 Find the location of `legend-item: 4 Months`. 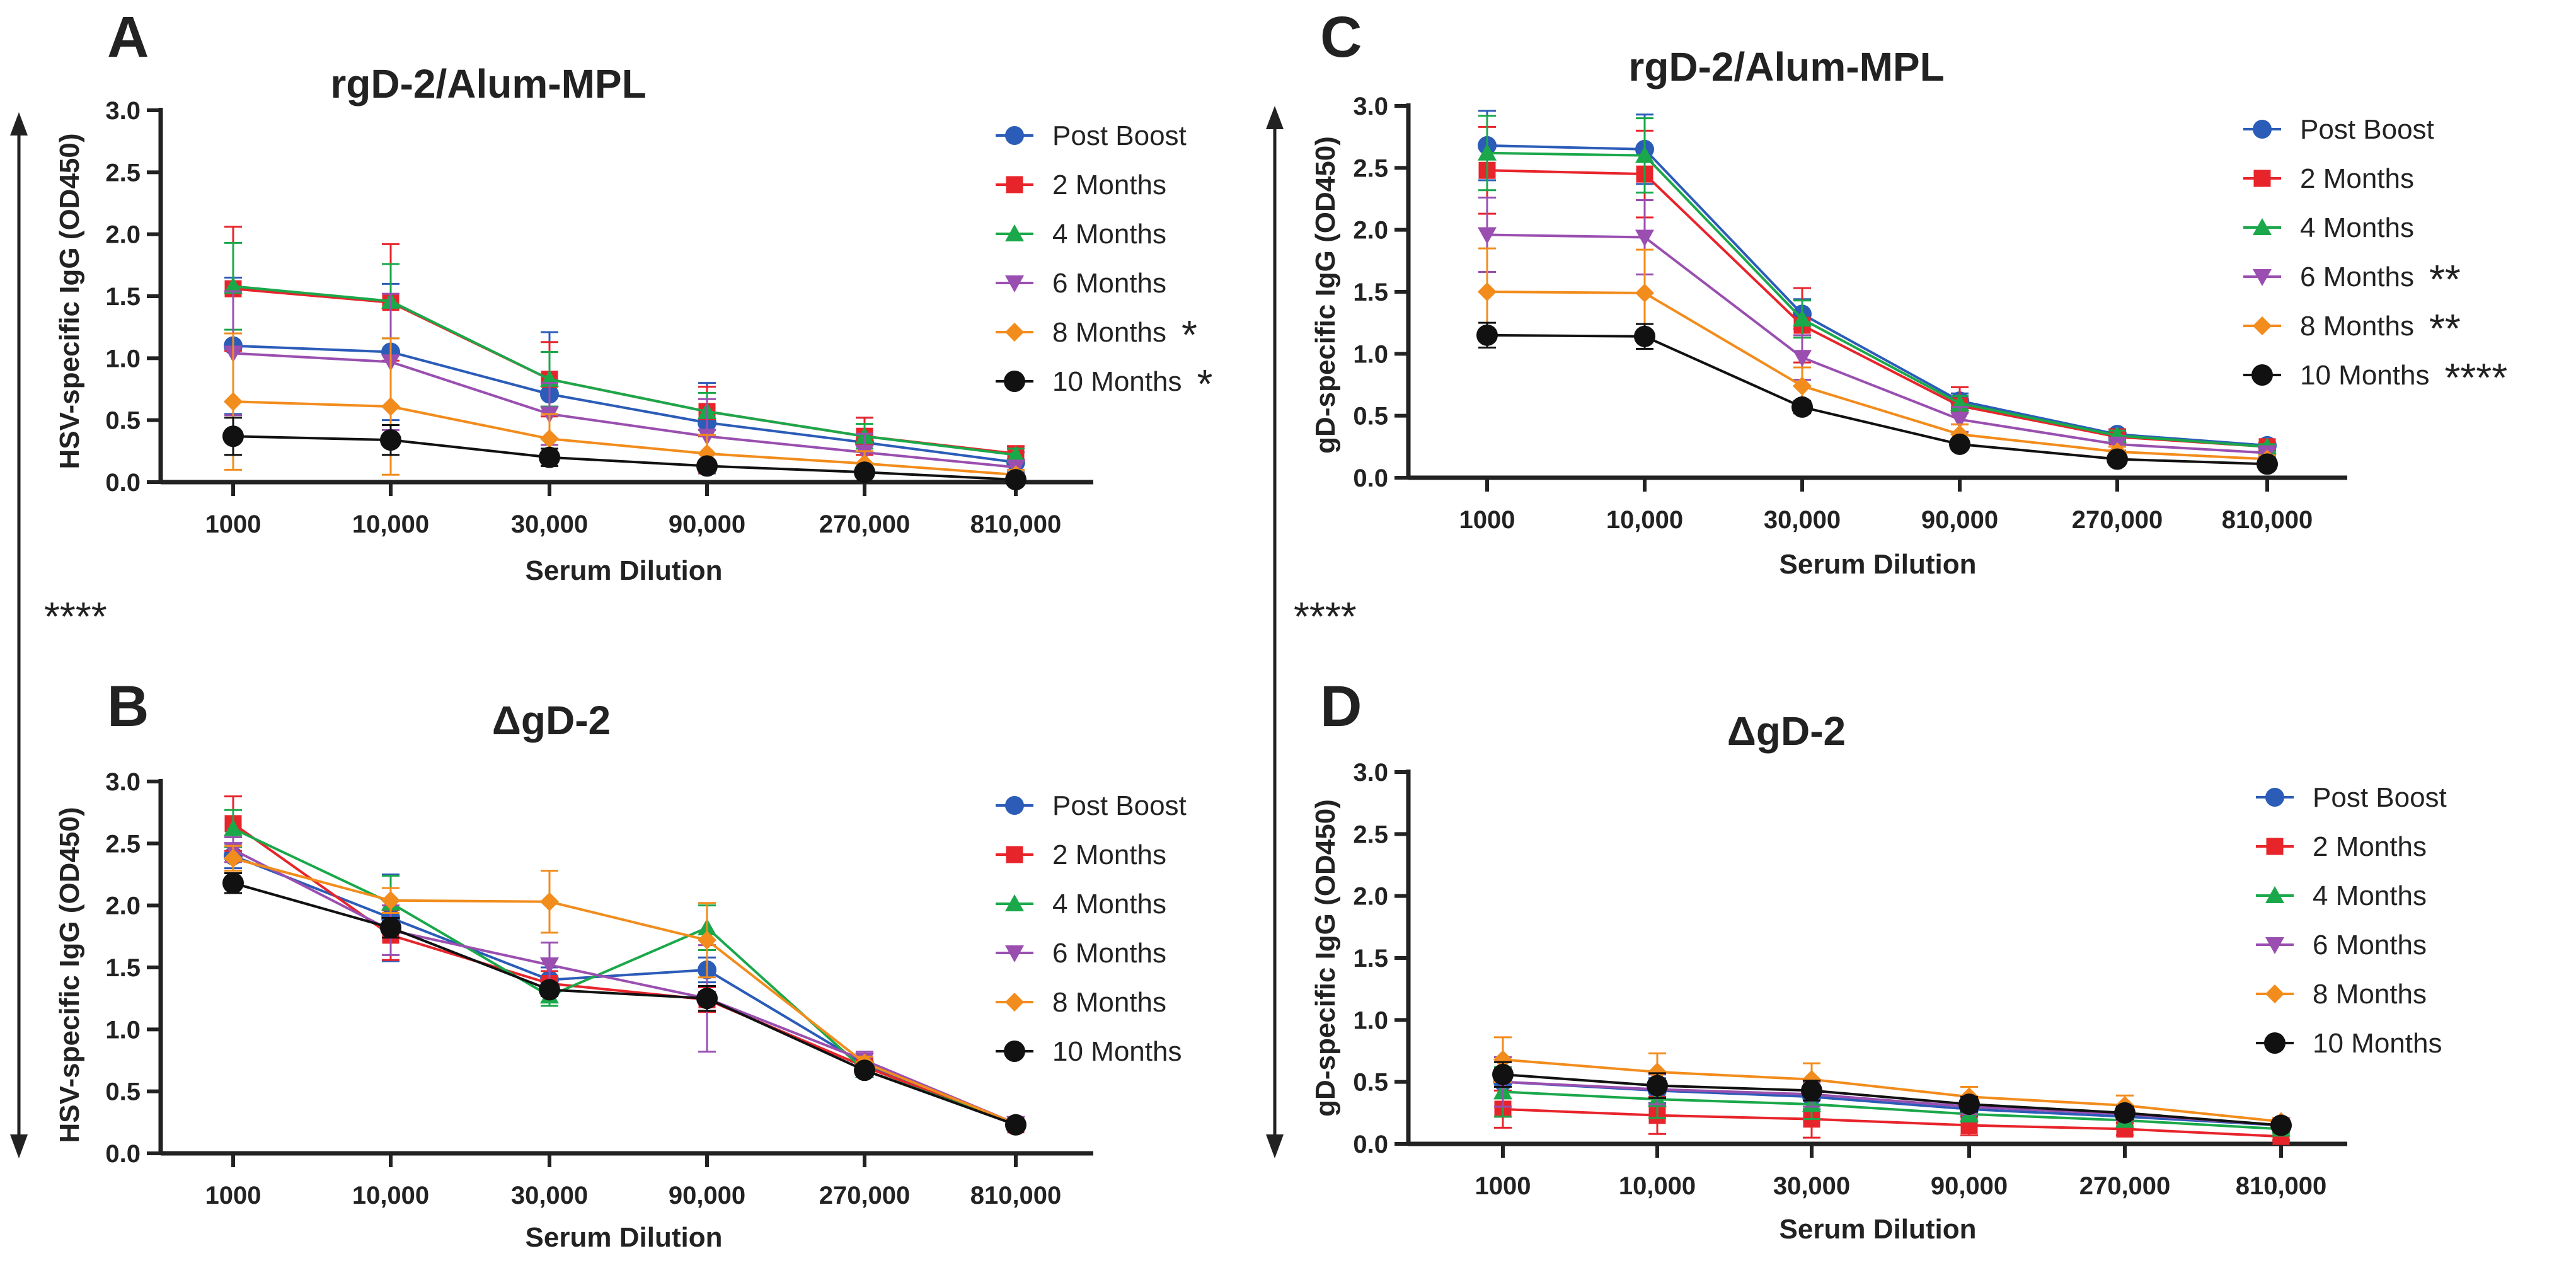

legend-item: 4 Months is located at coordinates (1081, 904).